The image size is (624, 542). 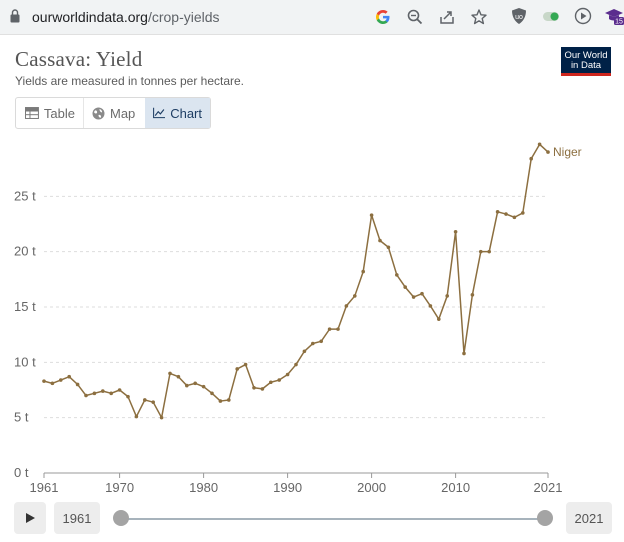 I want to click on x-tick-label: 1970, so click(x=119, y=487).